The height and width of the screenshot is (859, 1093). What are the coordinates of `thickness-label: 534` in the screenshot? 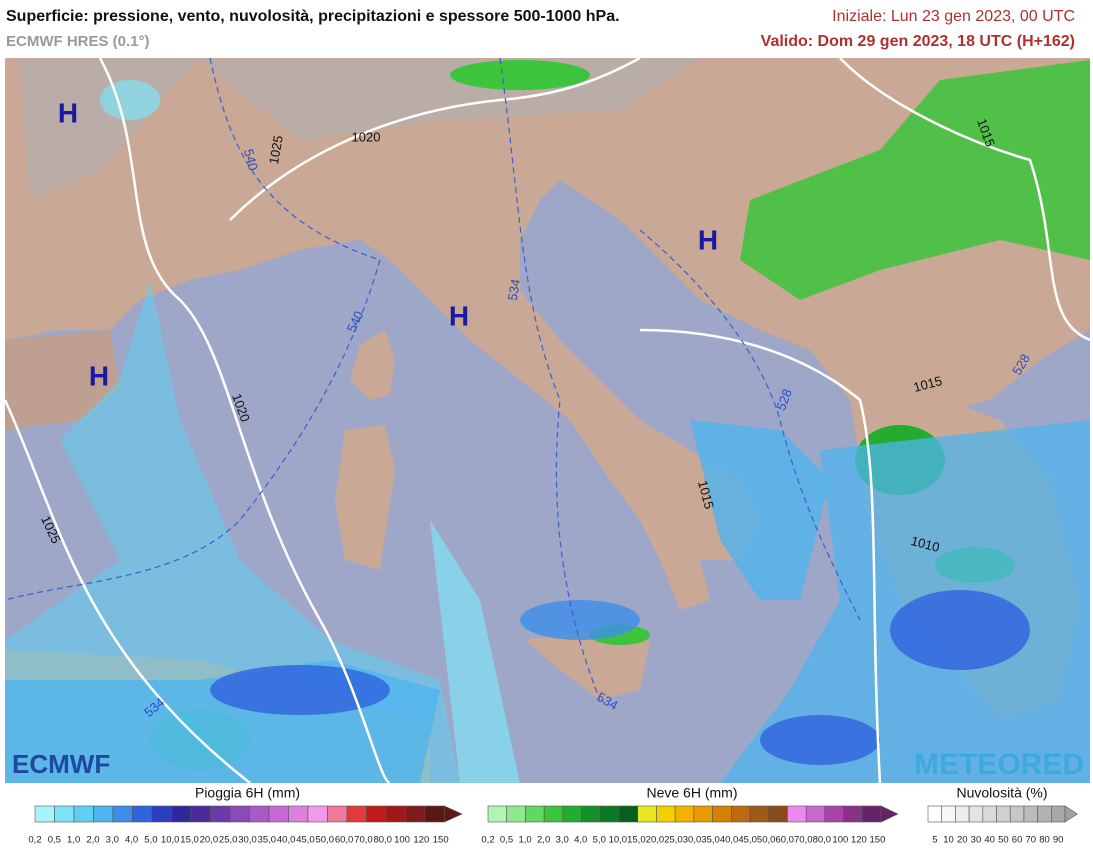 It's located at (514, 290).